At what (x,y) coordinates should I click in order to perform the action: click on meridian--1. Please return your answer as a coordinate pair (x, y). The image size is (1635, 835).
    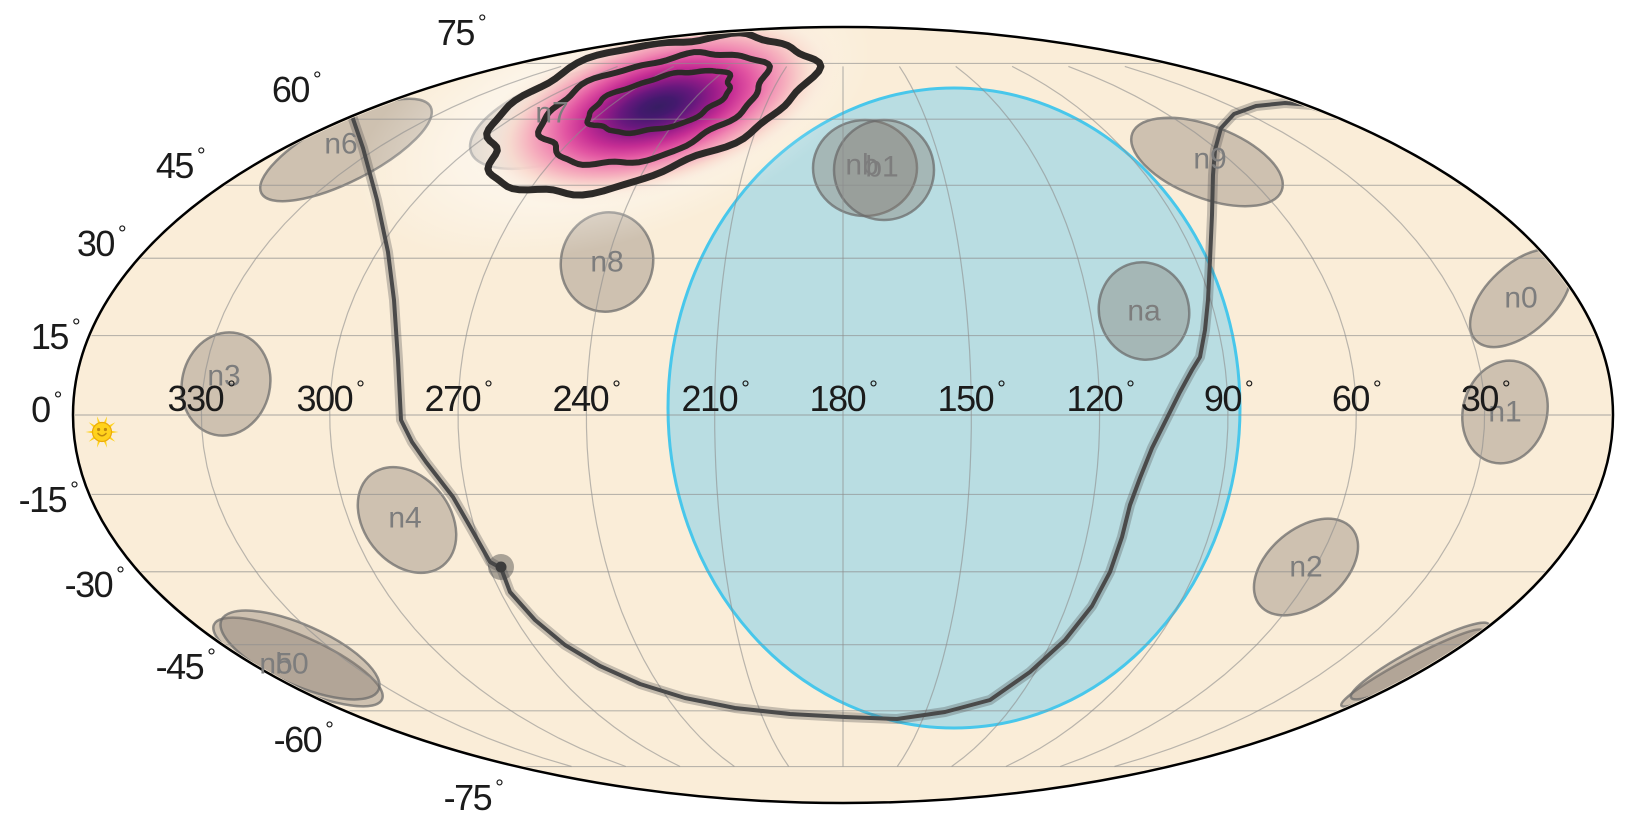
    Looking at the image, I should click on (752, 416).